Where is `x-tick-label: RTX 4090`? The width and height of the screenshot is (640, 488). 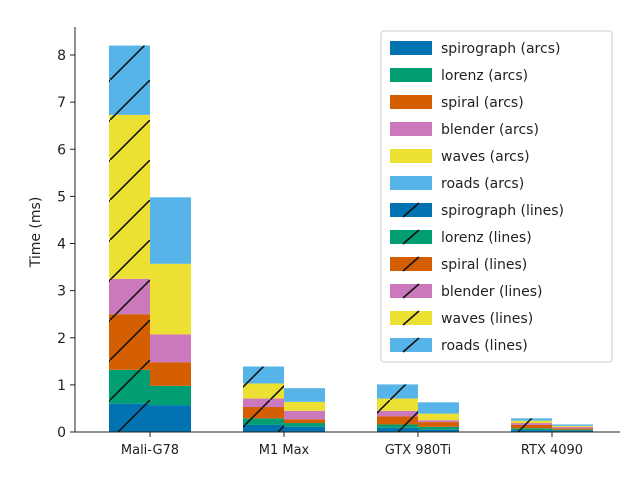
x-tick-label: RTX 4090 is located at coordinates (552, 450).